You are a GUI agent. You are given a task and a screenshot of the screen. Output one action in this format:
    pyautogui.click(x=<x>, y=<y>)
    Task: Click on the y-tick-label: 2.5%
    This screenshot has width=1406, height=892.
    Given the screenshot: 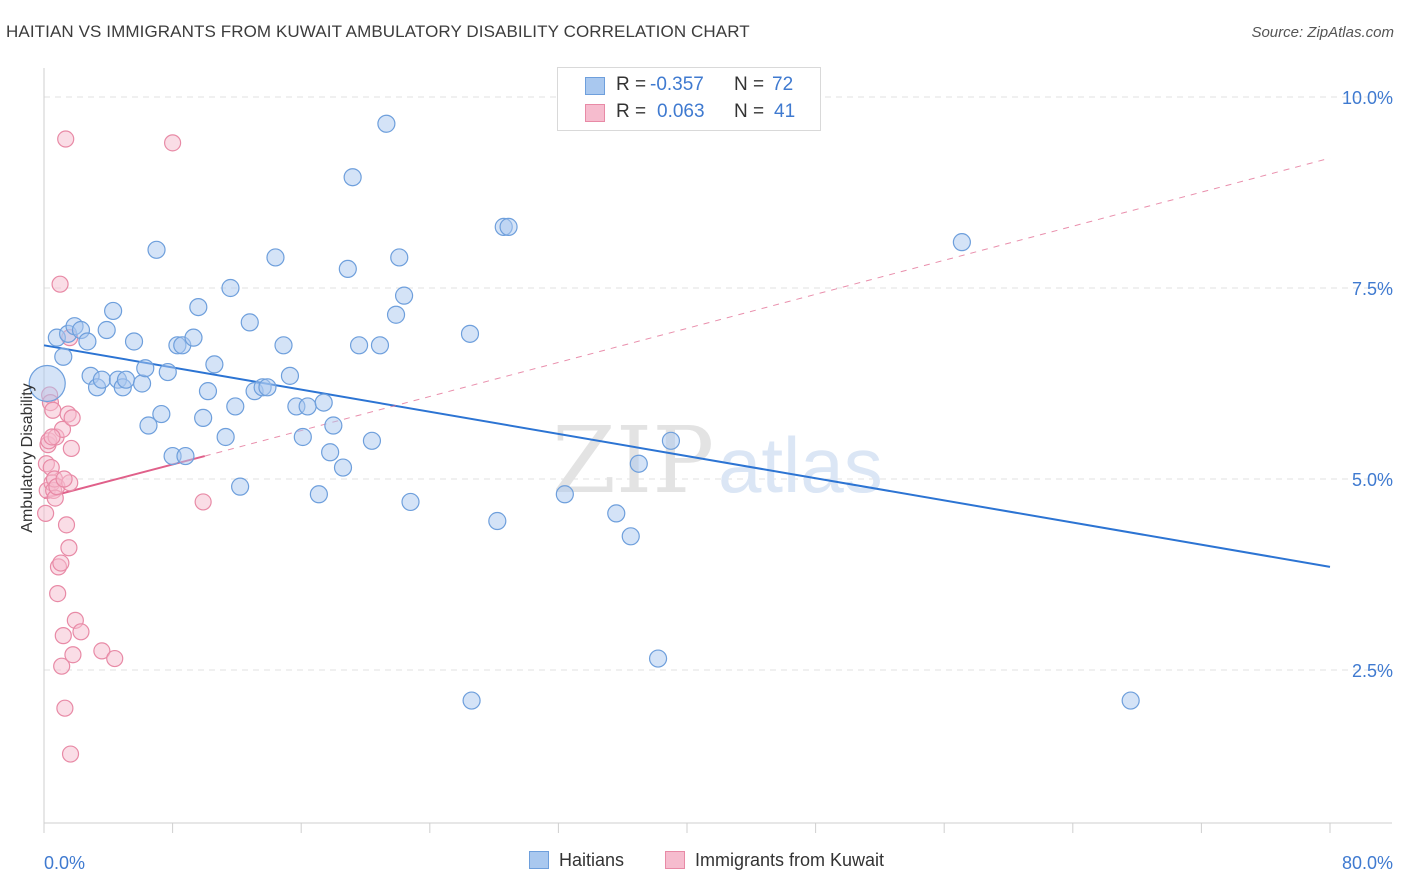 What is the action you would take?
    pyautogui.click(x=1372, y=671)
    